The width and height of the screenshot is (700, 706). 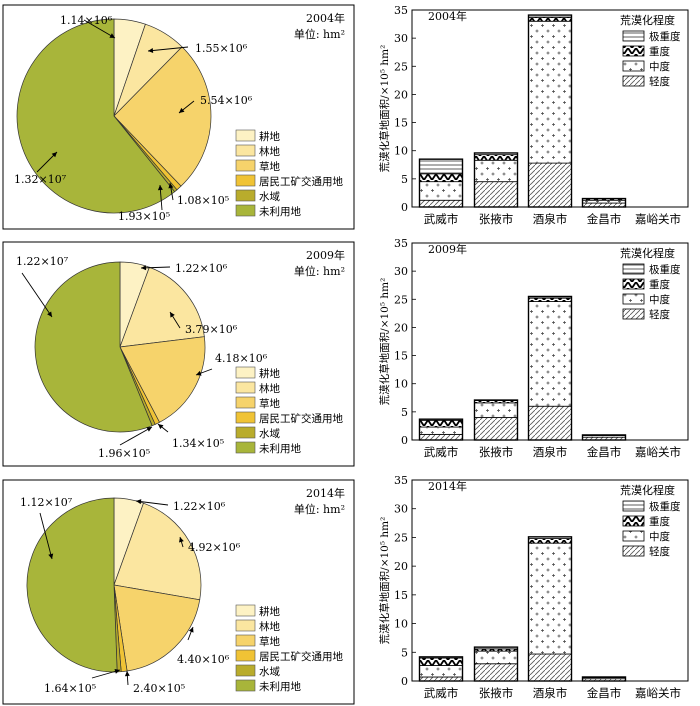 What do you see at coordinates (496, 693) in the screenshot?
I see `x-tick-label: 张掖市` at bounding box center [496, 693].